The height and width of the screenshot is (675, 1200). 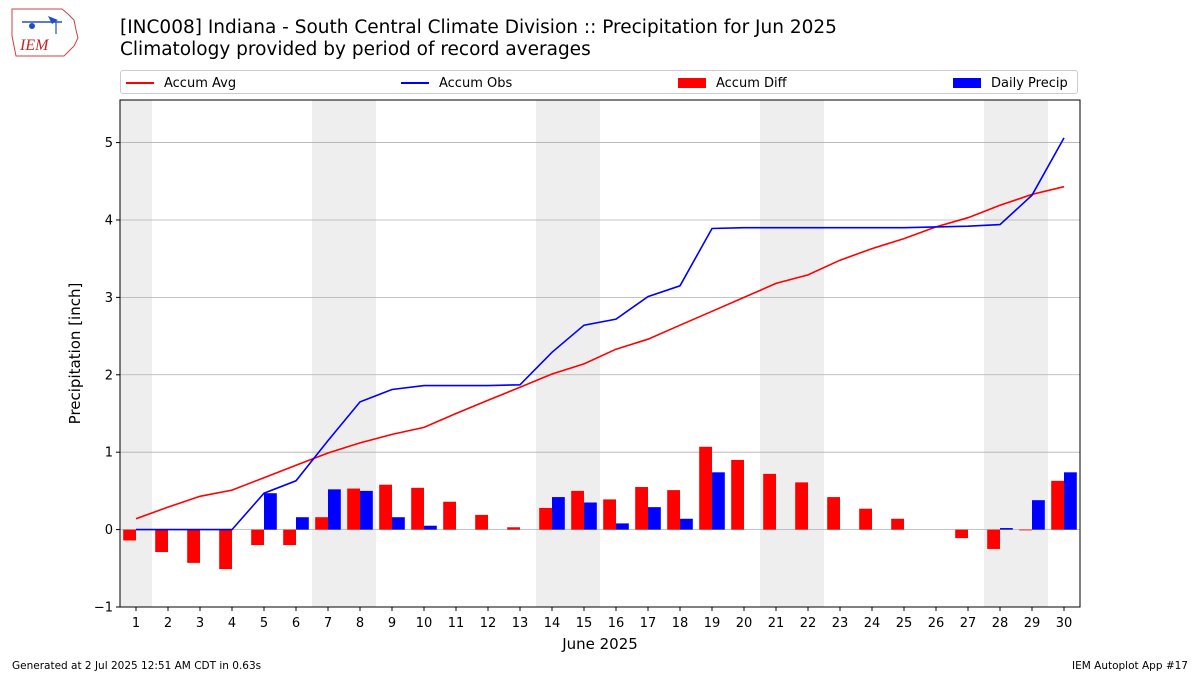 I want to click on legend-item-accum-avg: Accum Avg, so click(x=181, y=83).